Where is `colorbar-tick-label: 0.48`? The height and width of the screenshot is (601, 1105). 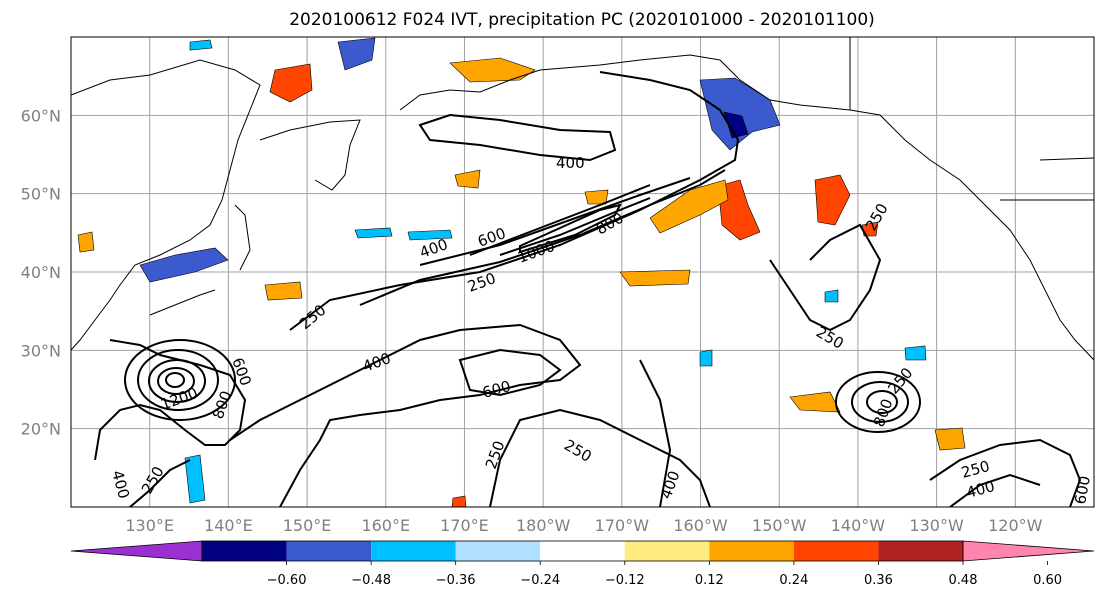 colorbar-tick-label: 0.48 is located at coordinates (963, 580).